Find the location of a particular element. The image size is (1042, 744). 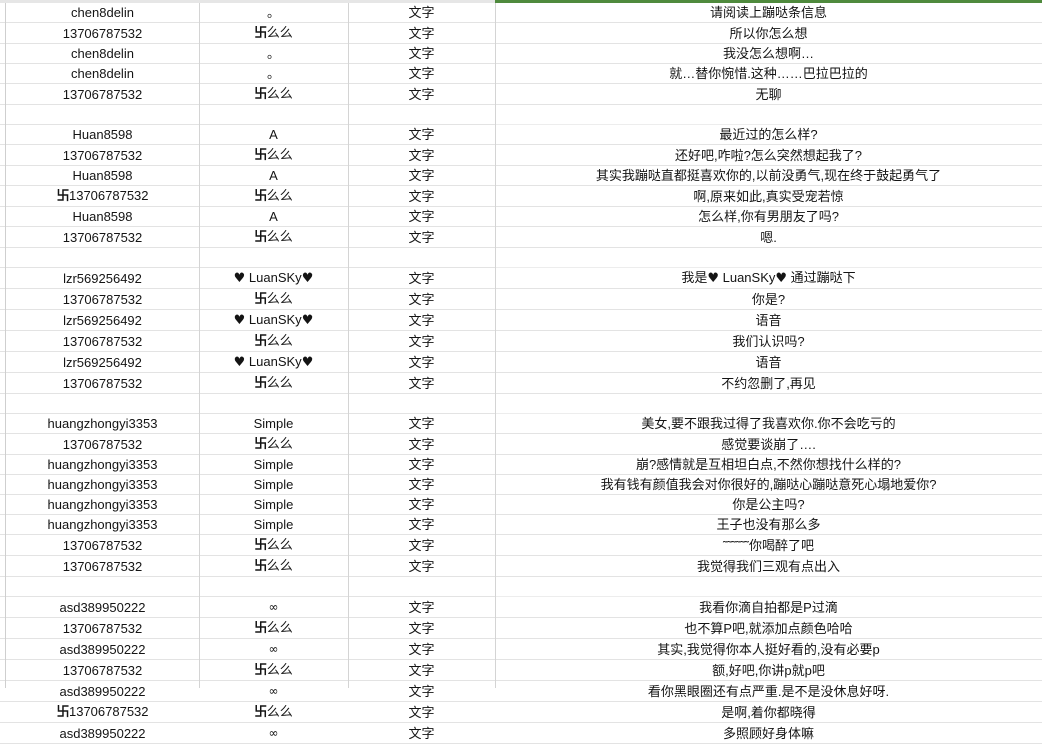

cell-nickname: ∞ is located at coordinates (273, 691).